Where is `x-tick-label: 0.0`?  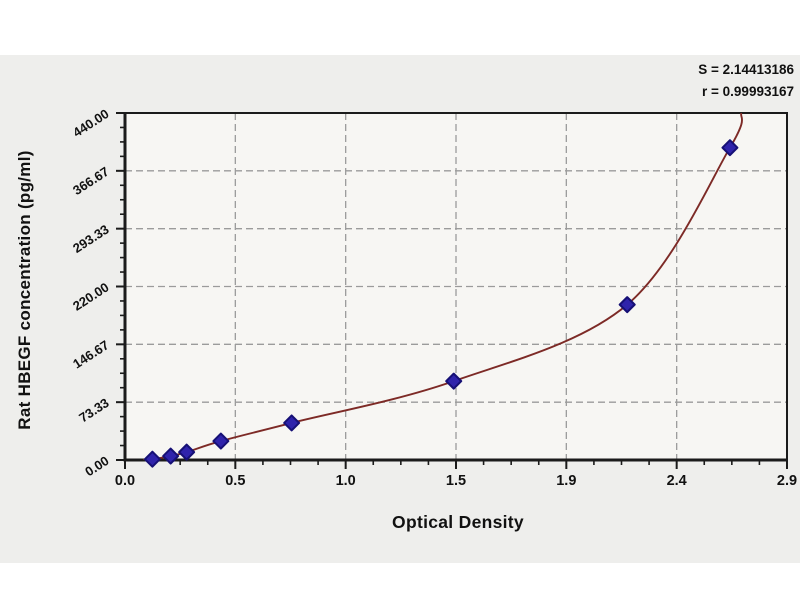
x-tick-label: 0.0 is located at coordinates (125, 481).